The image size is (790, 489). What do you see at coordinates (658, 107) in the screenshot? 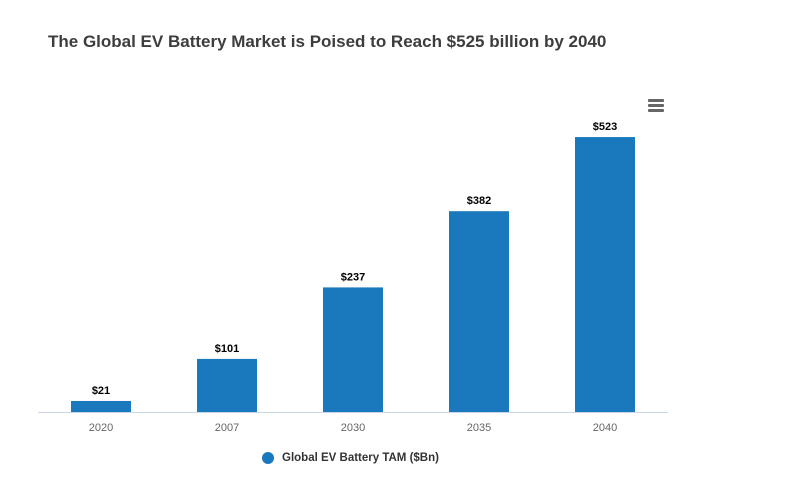
I see `hamburger-menu-icon` at bounding box center [658, 107].